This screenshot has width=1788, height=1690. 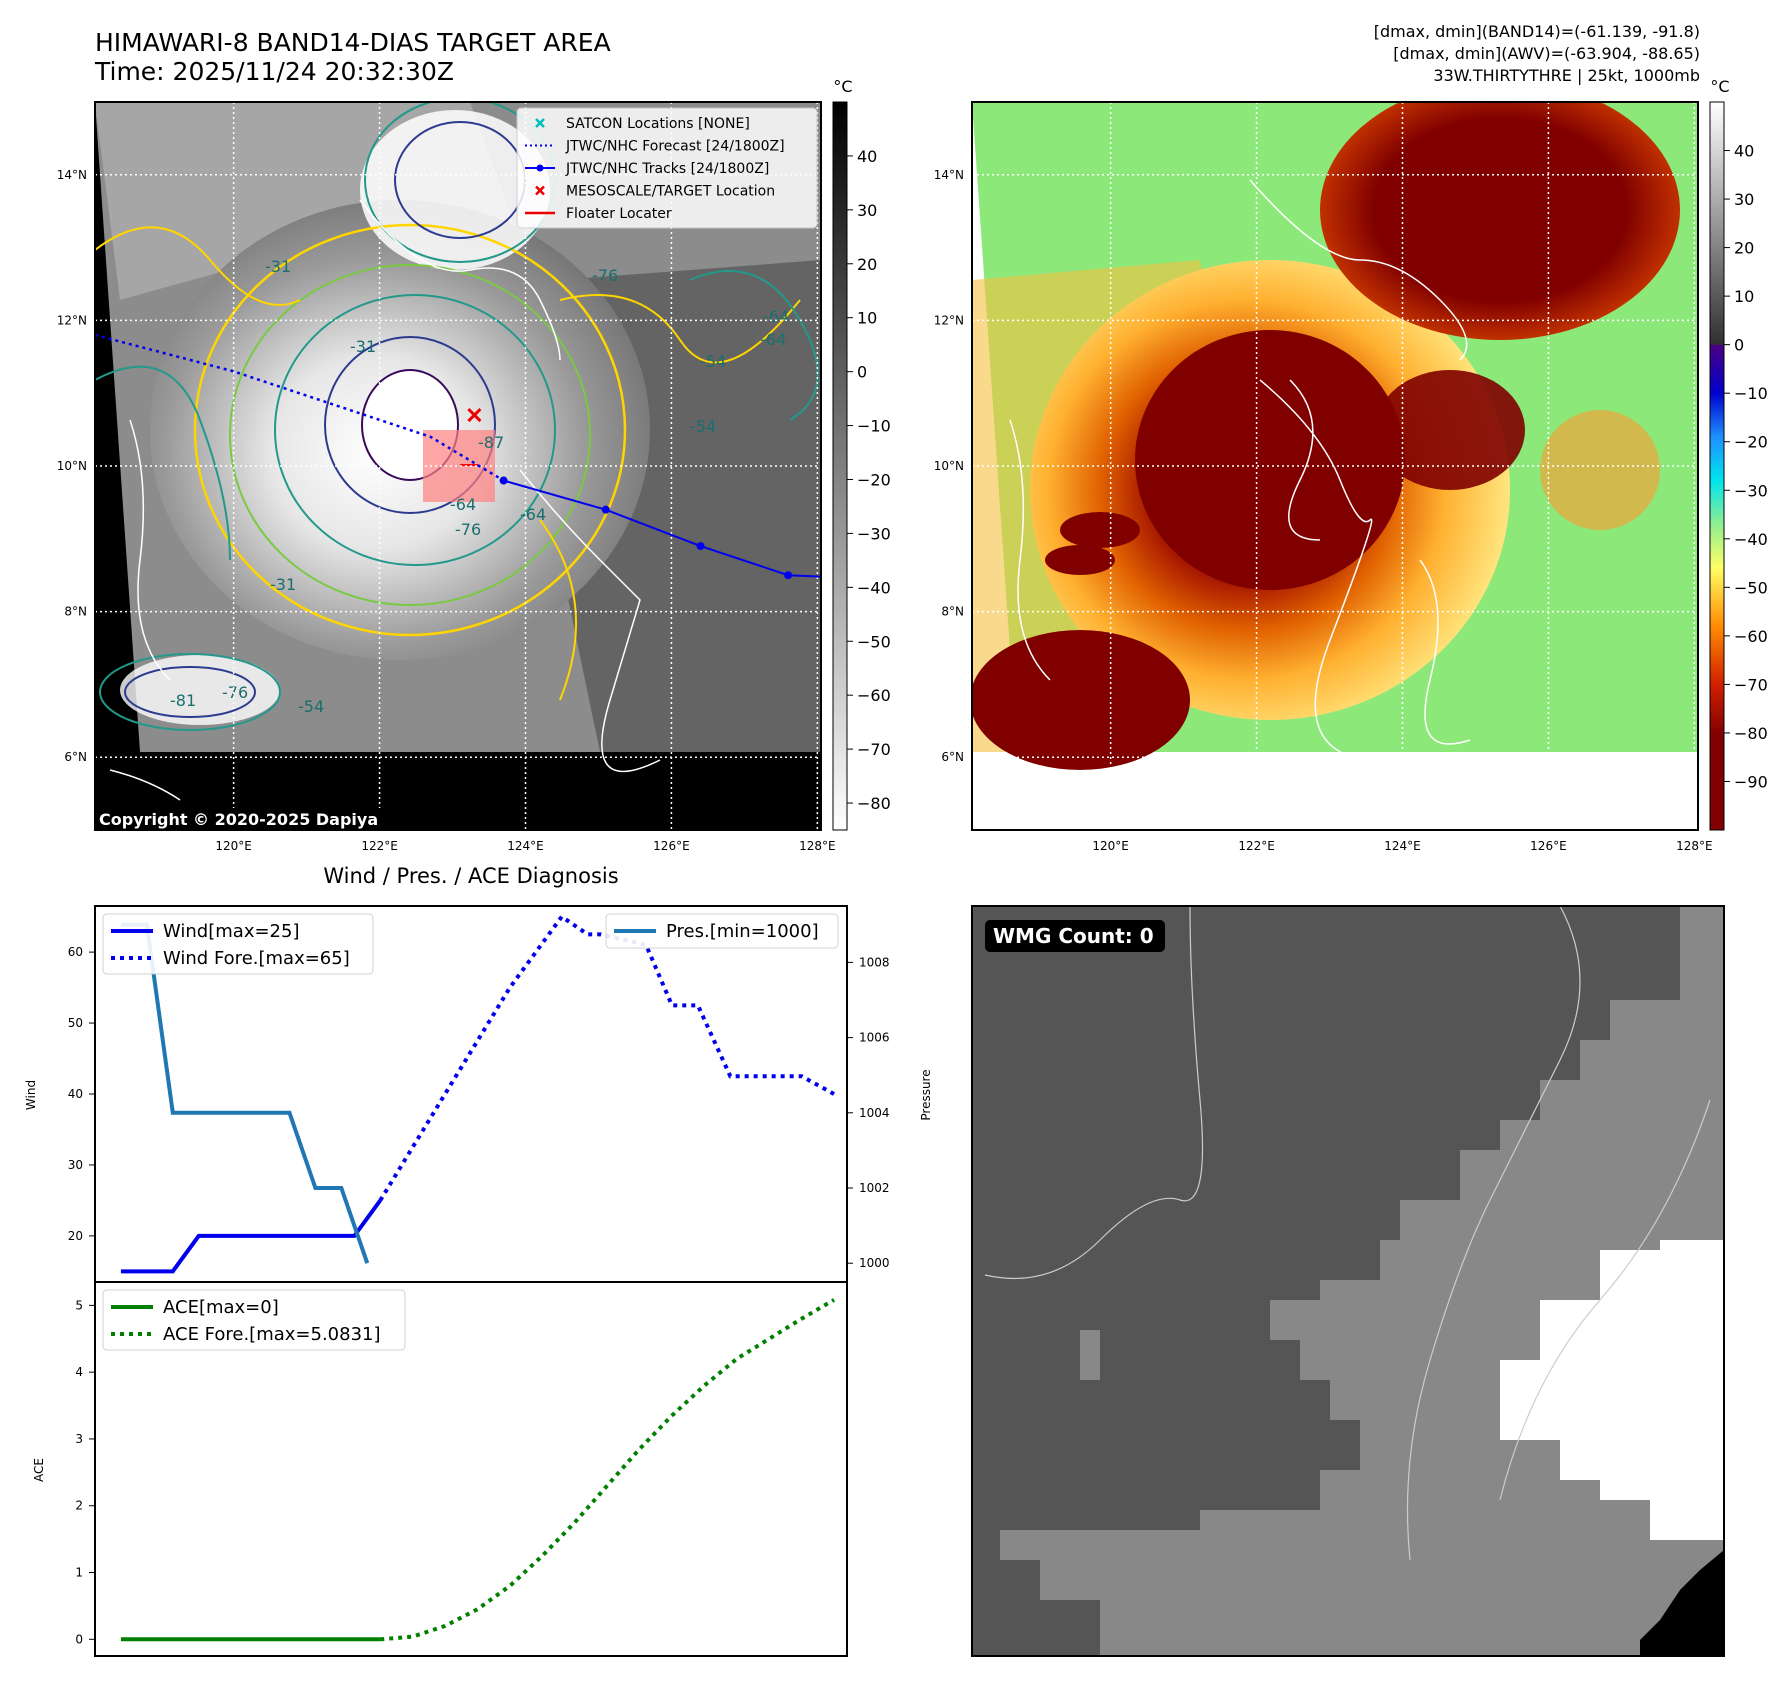 What do you see at coordinates (254, 1320) in the screenshot?
I see `chart-legend: ACE[max=0] ACE Fore.[max=5.0831]` at bounding box center [254, 1320].